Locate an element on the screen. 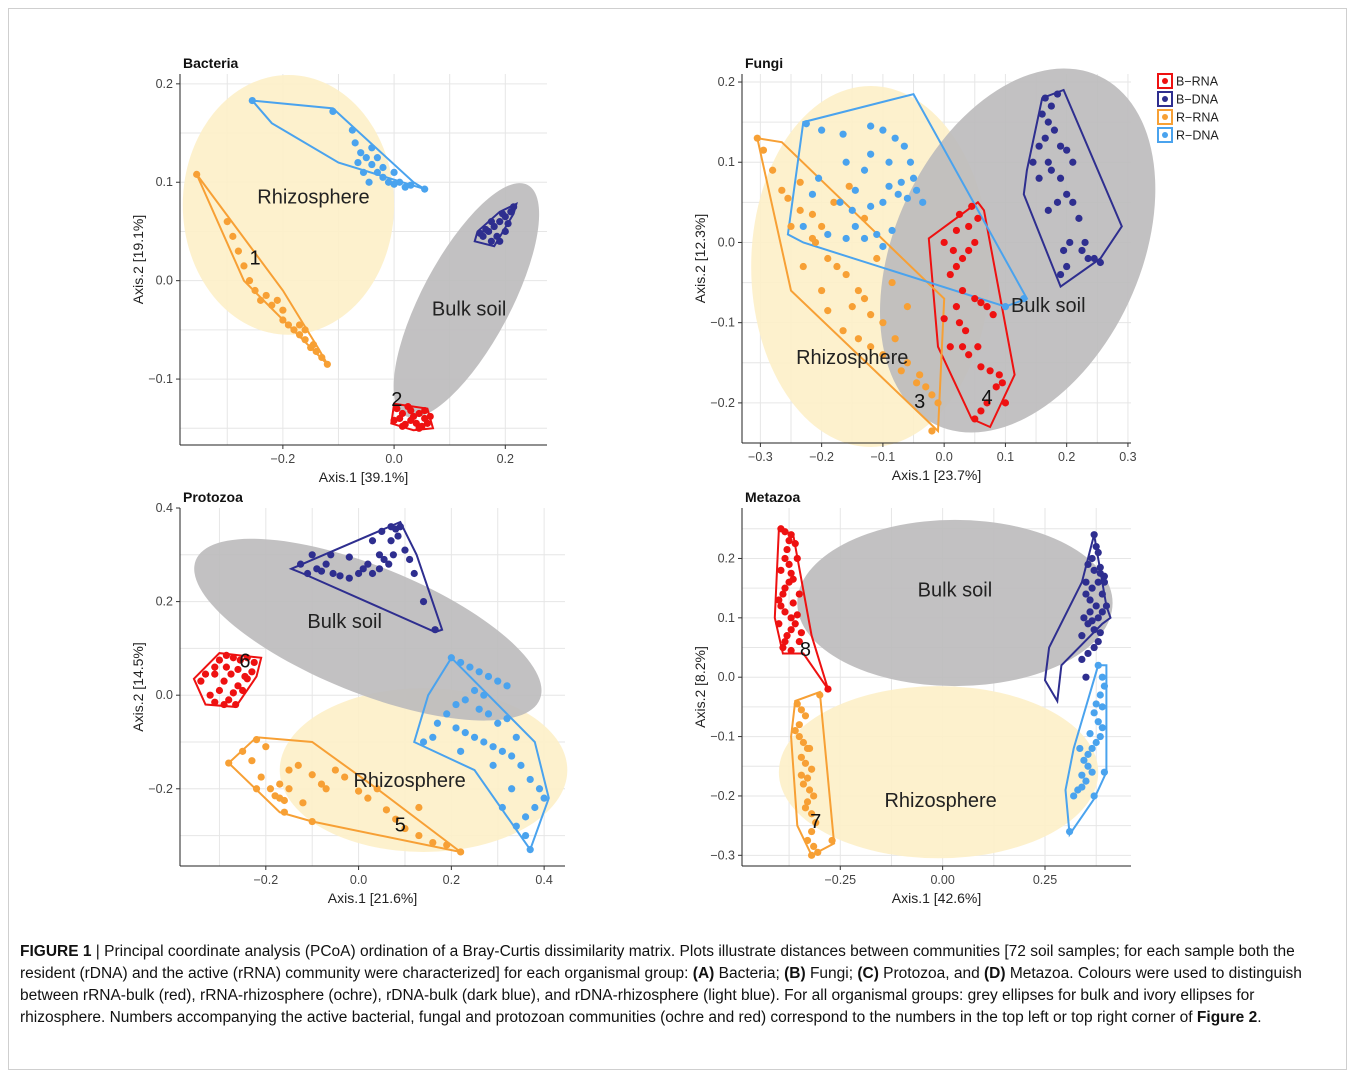  region-label: Bulk soil is located at coordinates (344, 622).